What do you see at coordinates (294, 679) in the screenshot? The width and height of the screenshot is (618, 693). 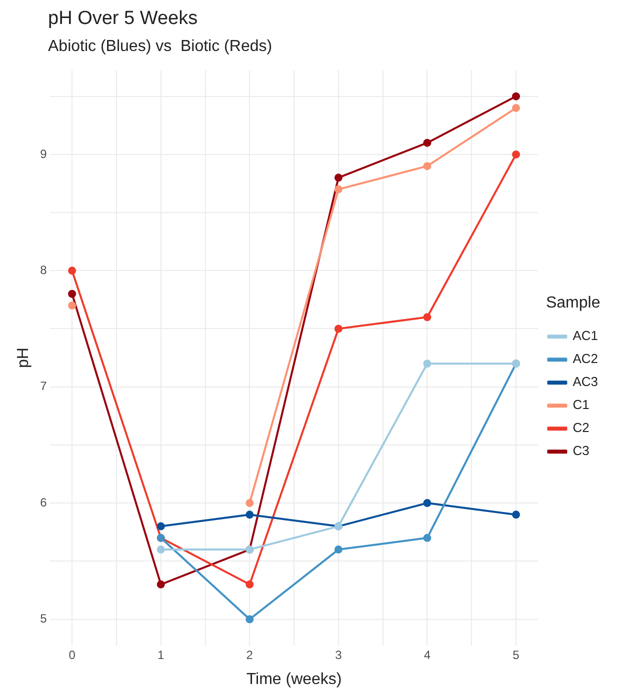 I see `x-axis-title: Time (weeks)` at bounding box center [294, 679].